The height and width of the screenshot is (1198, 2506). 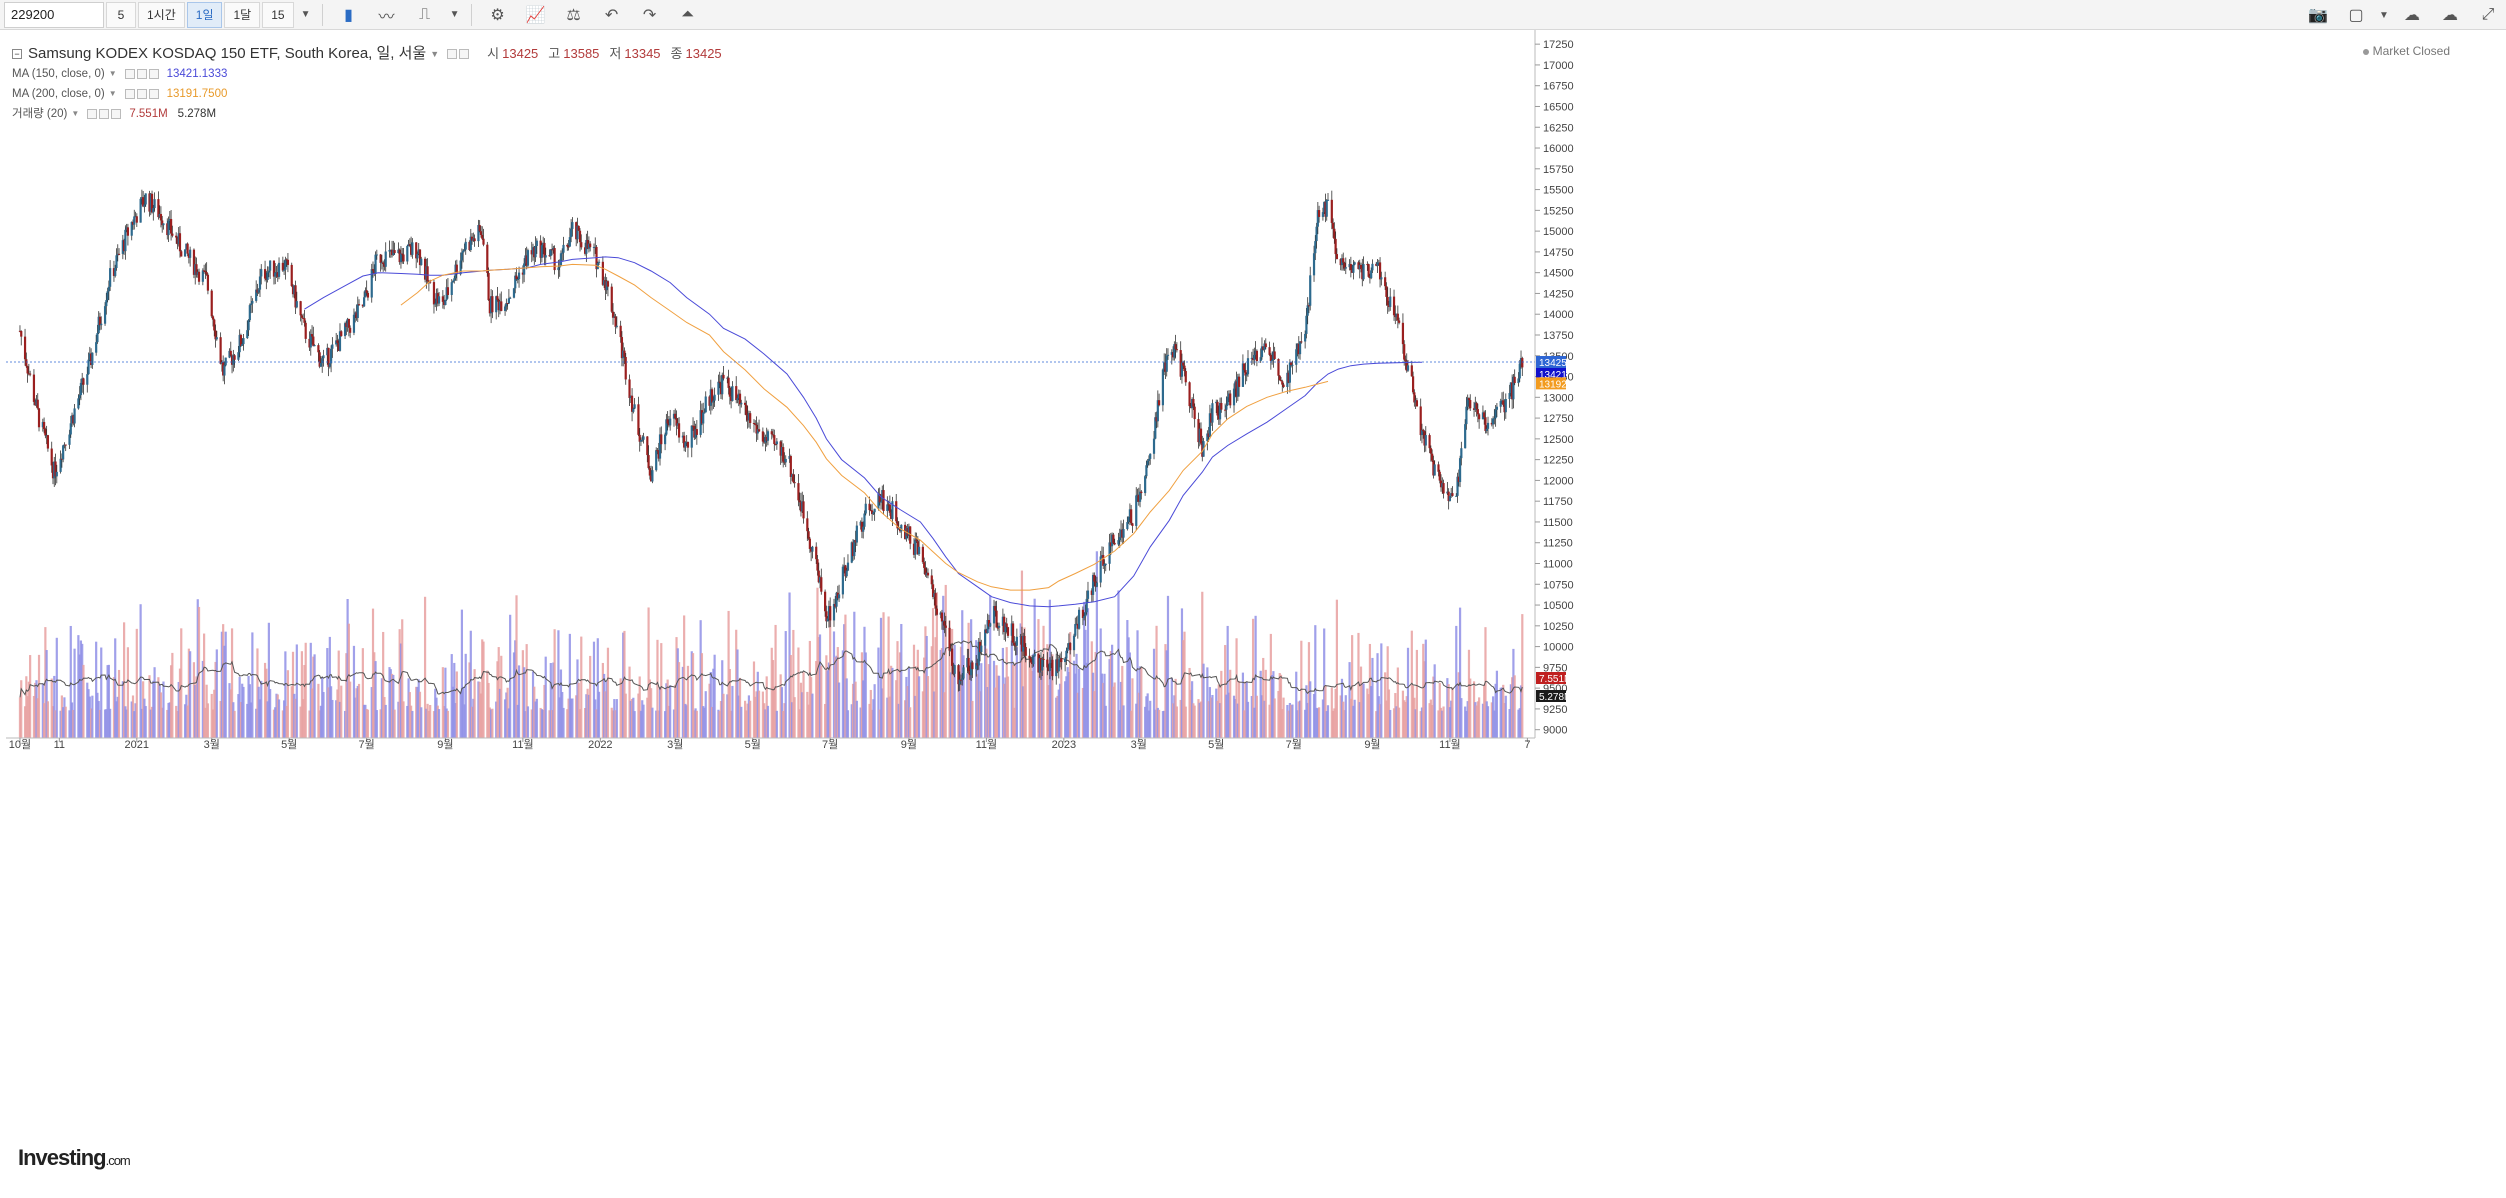 What do you see at coordinates (141, 94) in the screenshot?
I see `ma200-controls` at bounding box center [141, 94].